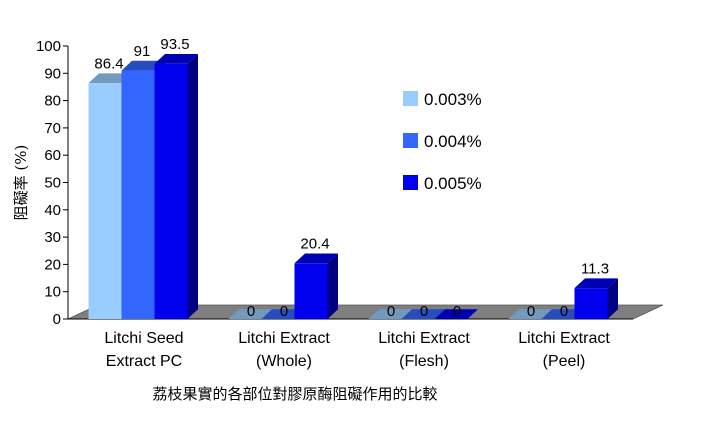  I want to click on legend-label: 0.005%, so click(453, 183).